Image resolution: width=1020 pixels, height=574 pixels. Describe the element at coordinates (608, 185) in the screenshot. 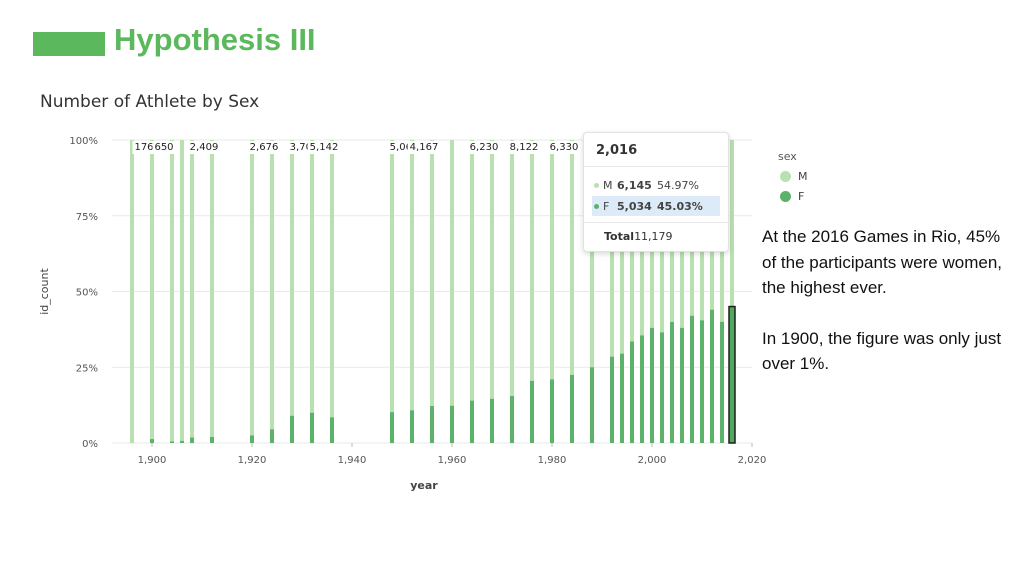

I see `tooltip-name-m: M` at that location.